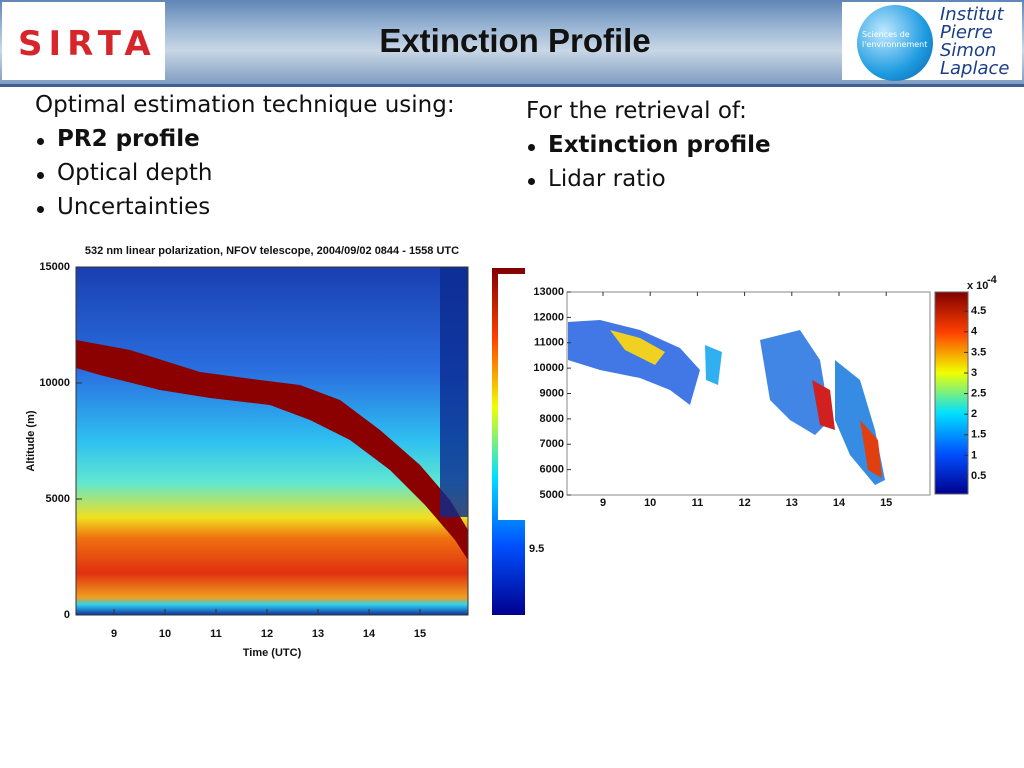 Image resolution: width=1024 pixels, height=768 pixels. What do you see at coordinates (978, 352) in the screenshot?
I see `colorbar-tick-label: 3.5` at bounding box center [978, 352].